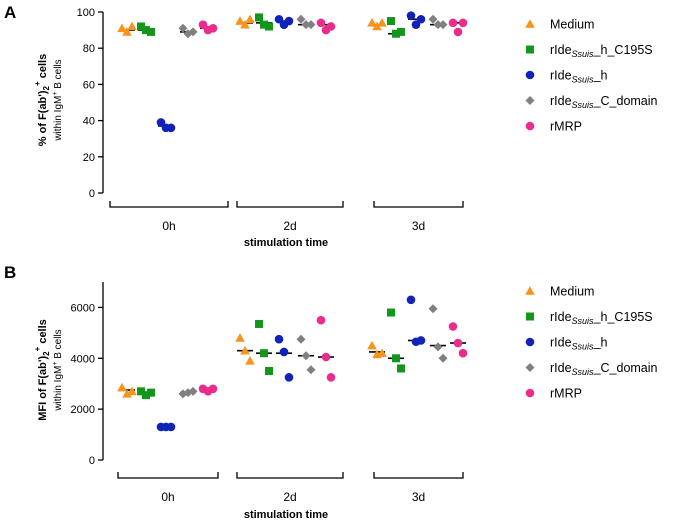 This screenshot has height=521, width=685. What do you see at coordinates (572, 292) in the screenshot?
I see `legend-label: Medium` at bounding box center [572, 292].